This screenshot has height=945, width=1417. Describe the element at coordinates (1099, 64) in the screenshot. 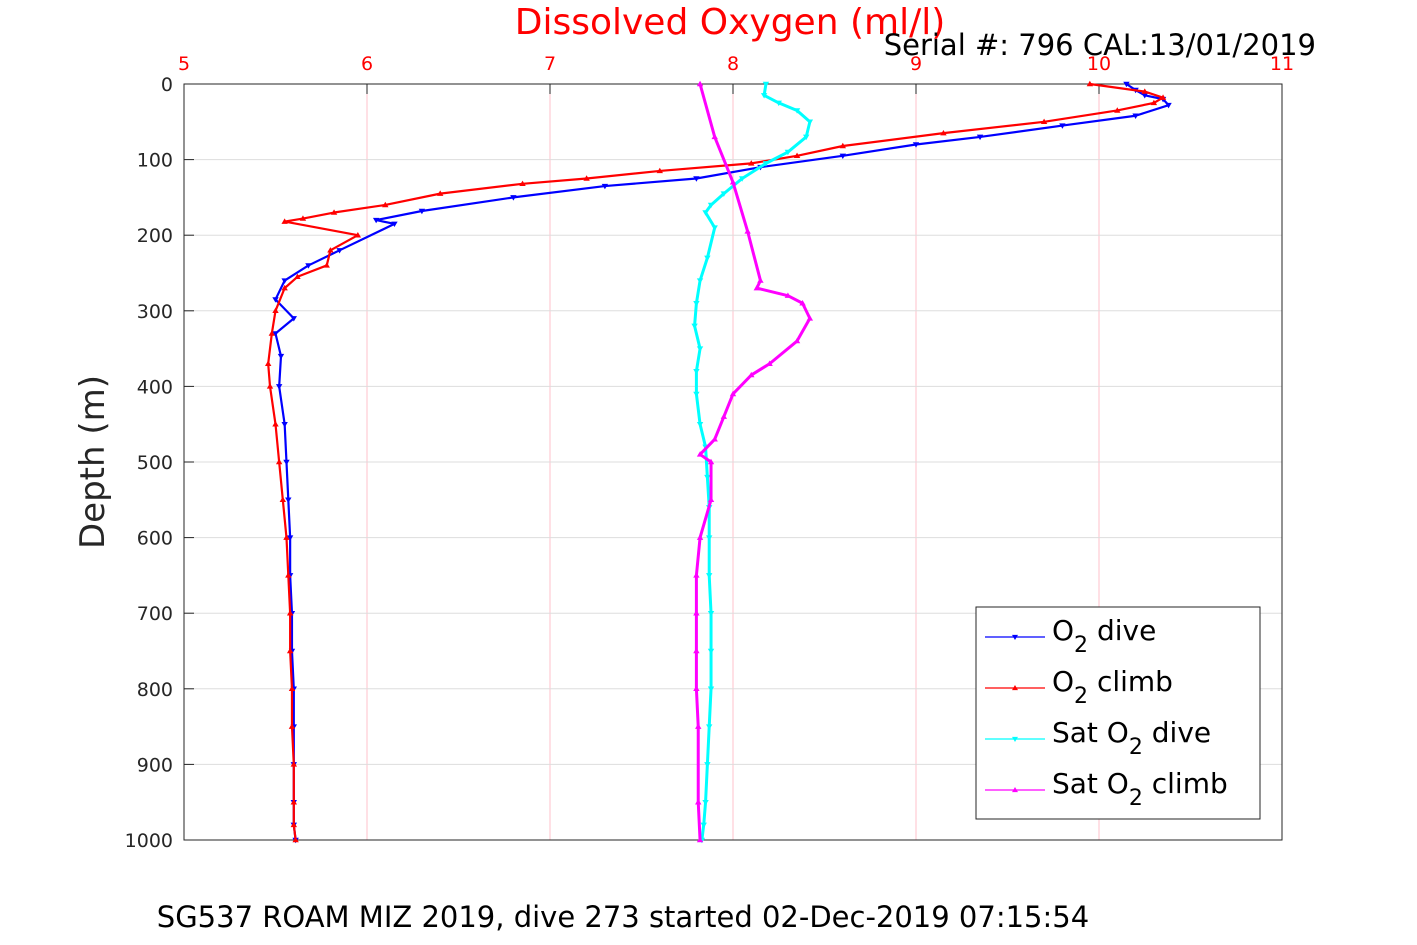

I see `x-tick-label: 10` at that location.